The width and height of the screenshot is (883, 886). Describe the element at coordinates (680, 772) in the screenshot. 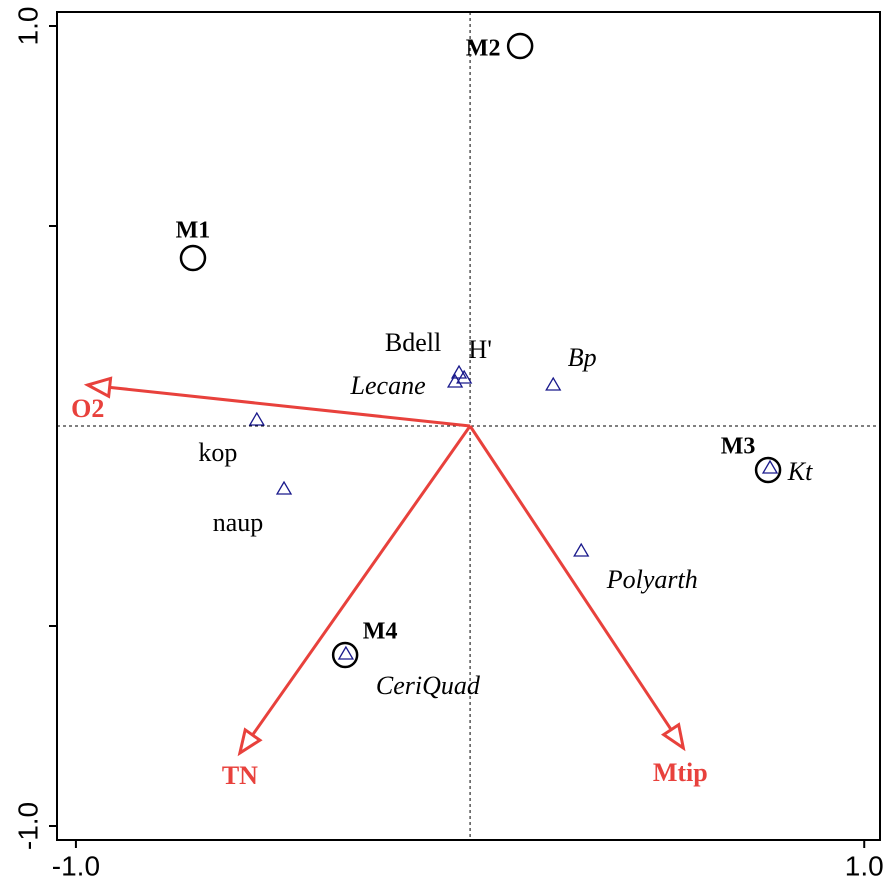

I see `arrow-label: Mtip` at that location.